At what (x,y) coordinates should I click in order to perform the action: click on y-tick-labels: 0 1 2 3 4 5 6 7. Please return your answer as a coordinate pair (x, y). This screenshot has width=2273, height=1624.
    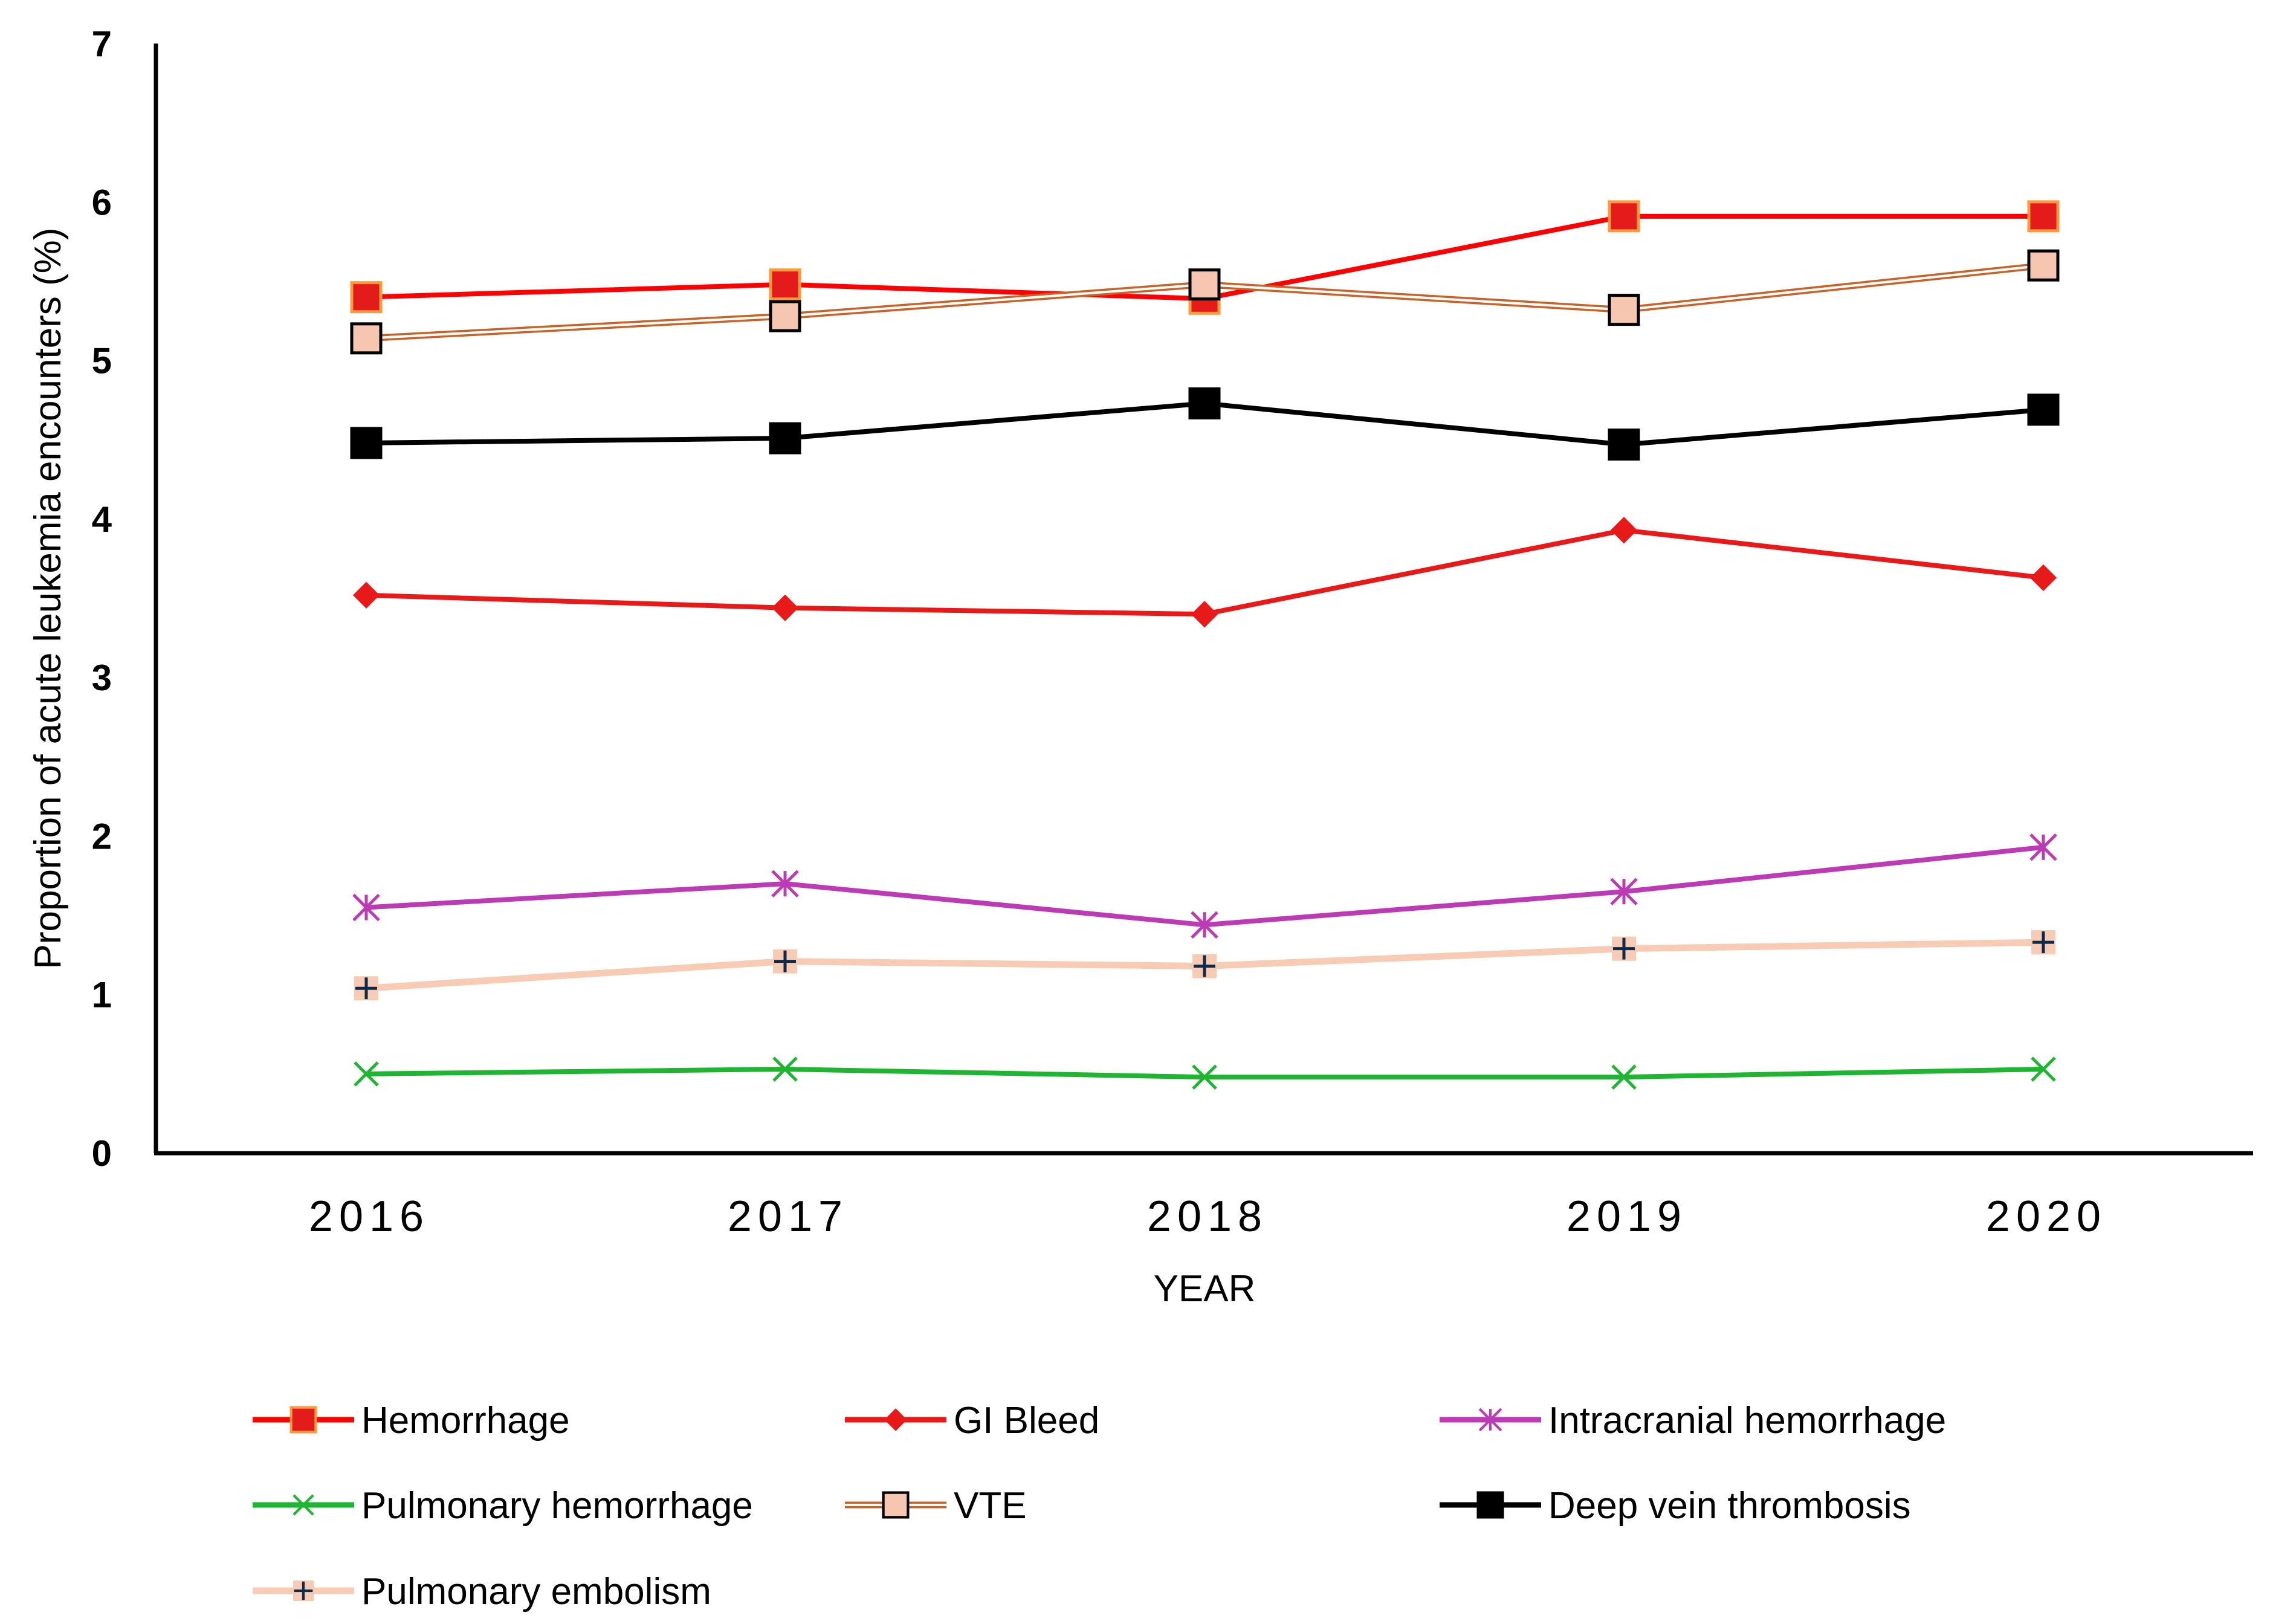
    Looking at the image, I should click on (102, 599).